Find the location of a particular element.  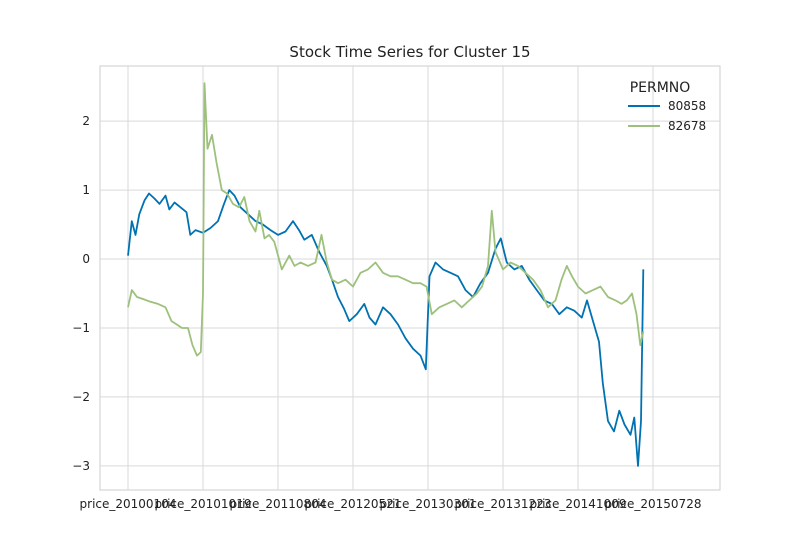

x-tick-label: price_20131223 is located at coordinates (503, 504).